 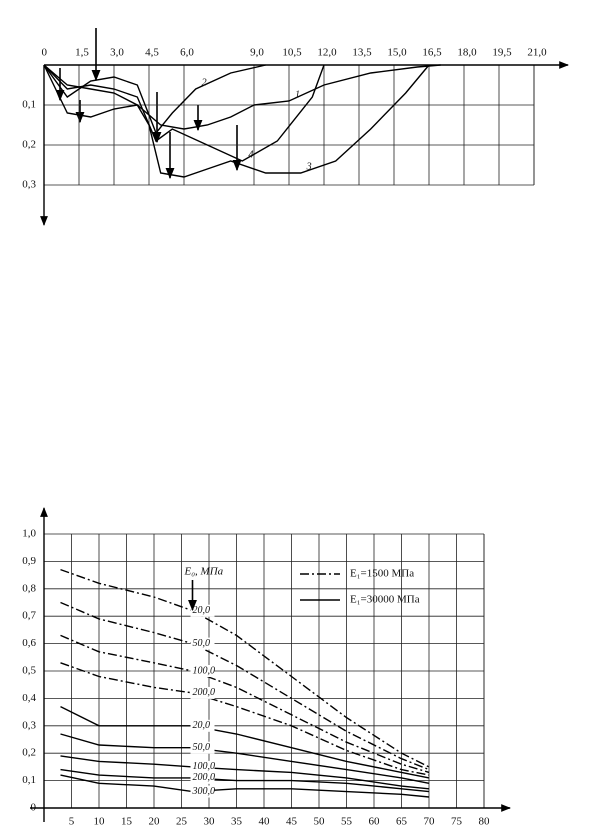 I want to click on x-tick-label: 15, so click(x=127, y=822).